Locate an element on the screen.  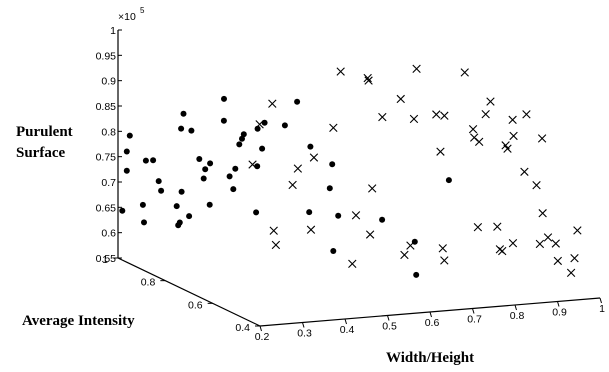
z-tick-label: 0.75 is located at coordinates (106, 158).